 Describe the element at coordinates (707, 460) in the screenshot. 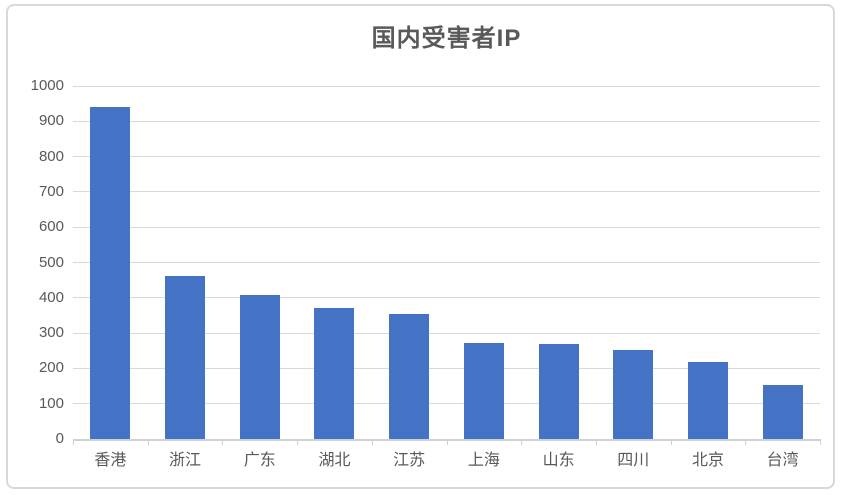

I see `x-tick-label-北京: 北京` at that location.